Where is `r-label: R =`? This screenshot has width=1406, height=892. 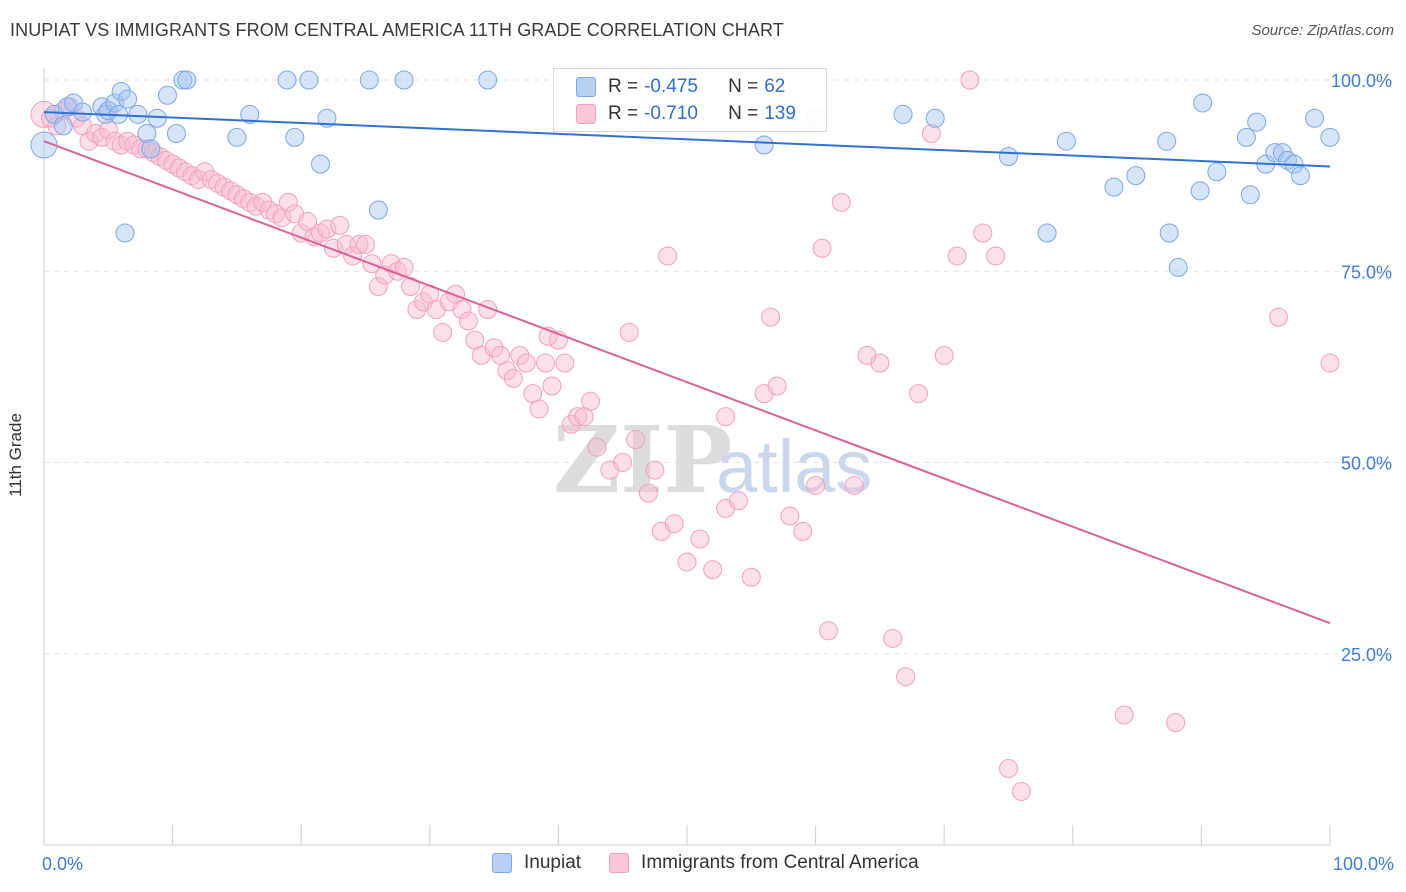
r-label: R = is located at coordinates (623, 113).